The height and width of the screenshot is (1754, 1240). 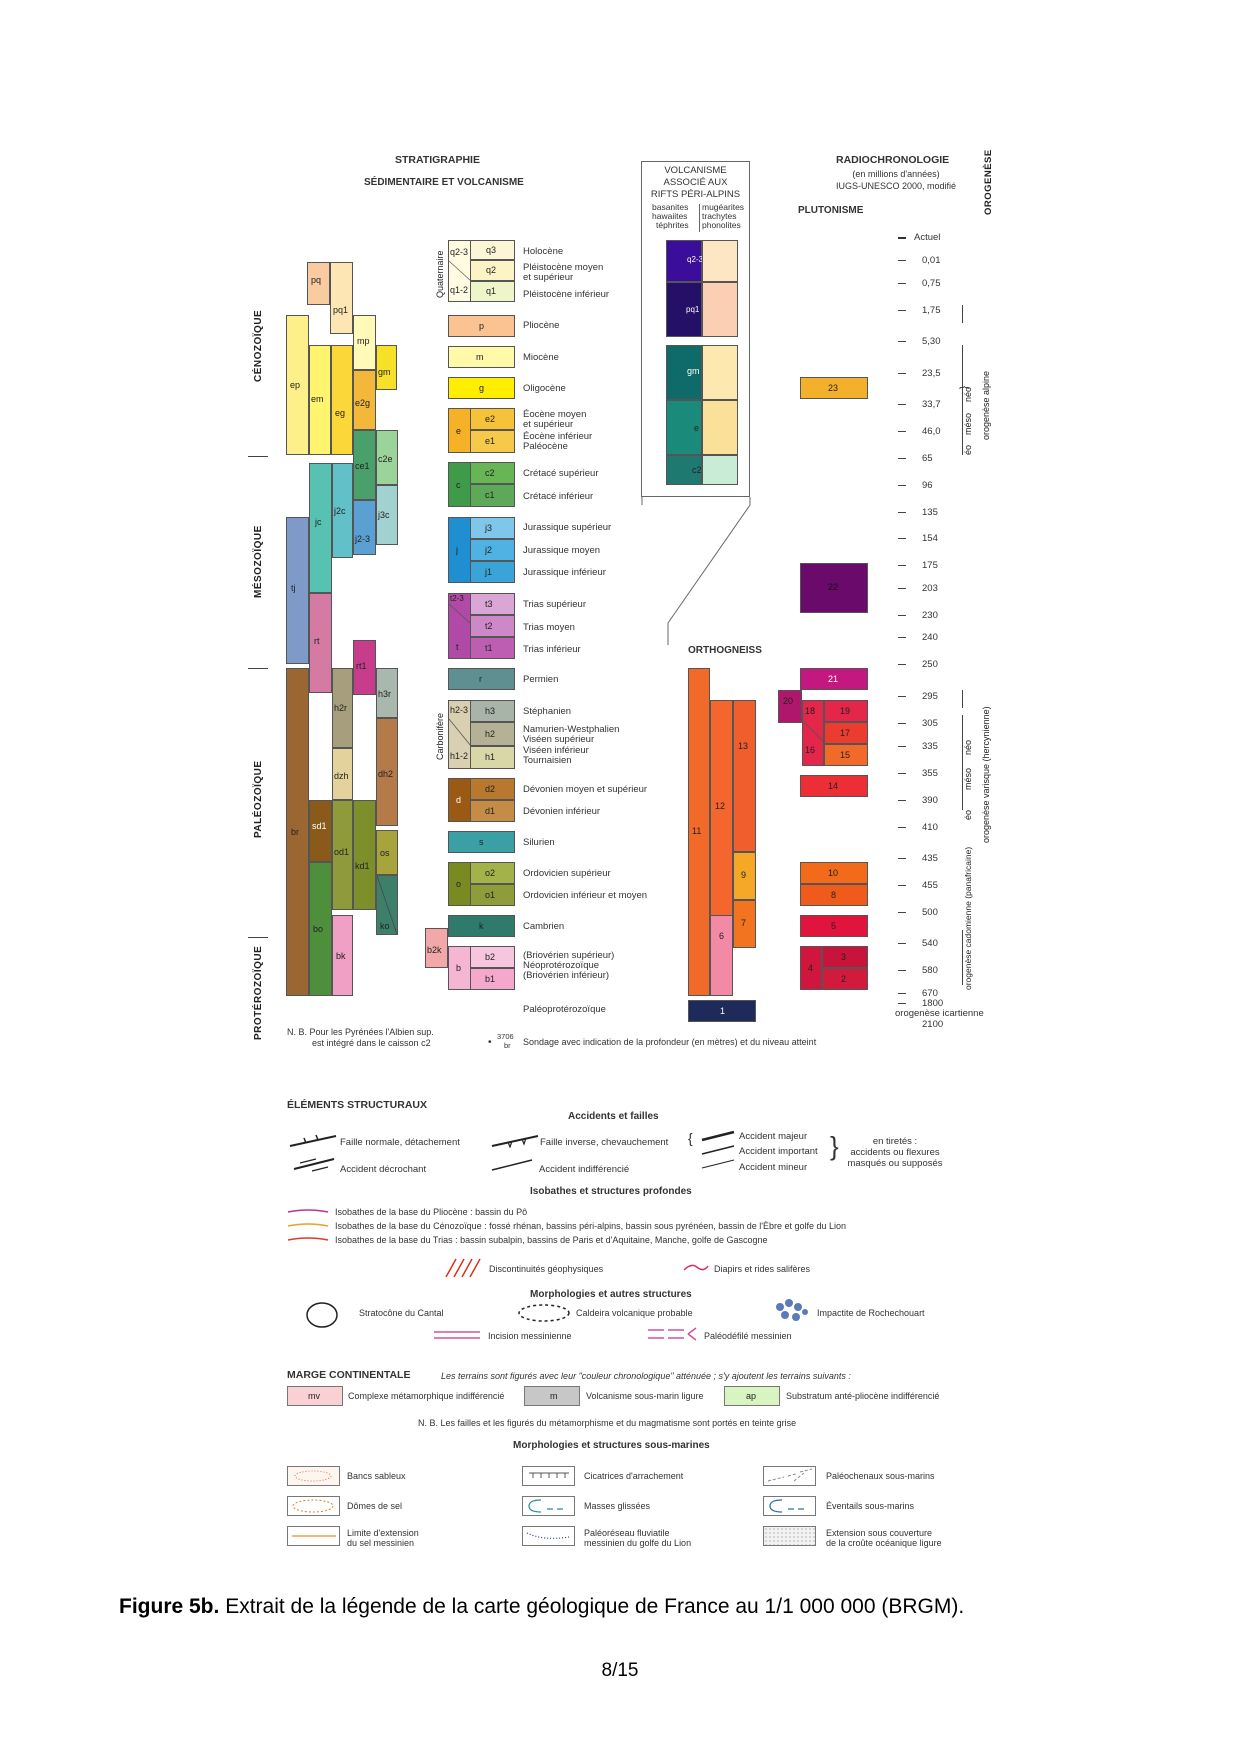 I want to click on block-pq1: pq1, so click(x=341, y=298).